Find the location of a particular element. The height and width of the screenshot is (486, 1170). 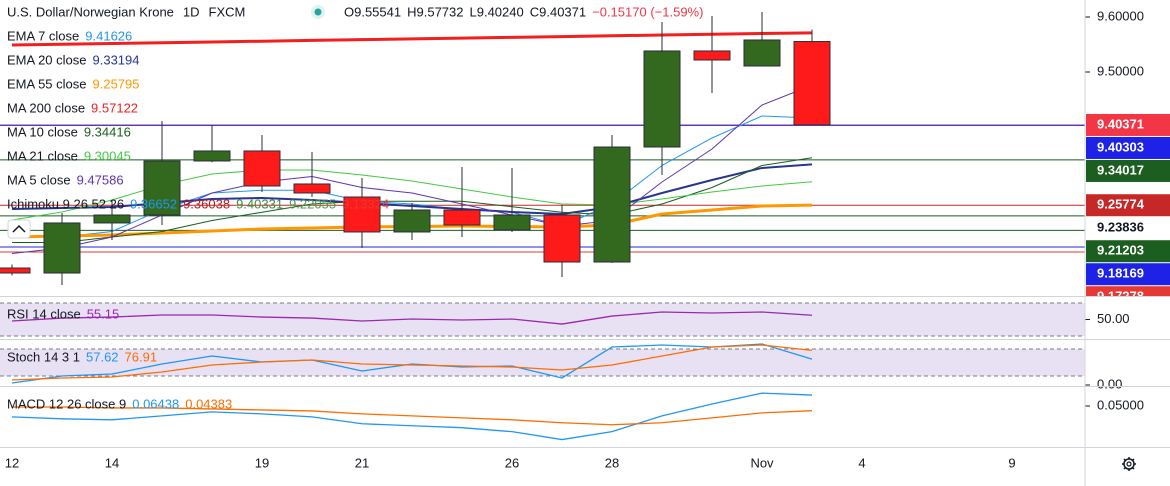

y-tick-label: 9.60000 is located at coordinates (1120, 15).